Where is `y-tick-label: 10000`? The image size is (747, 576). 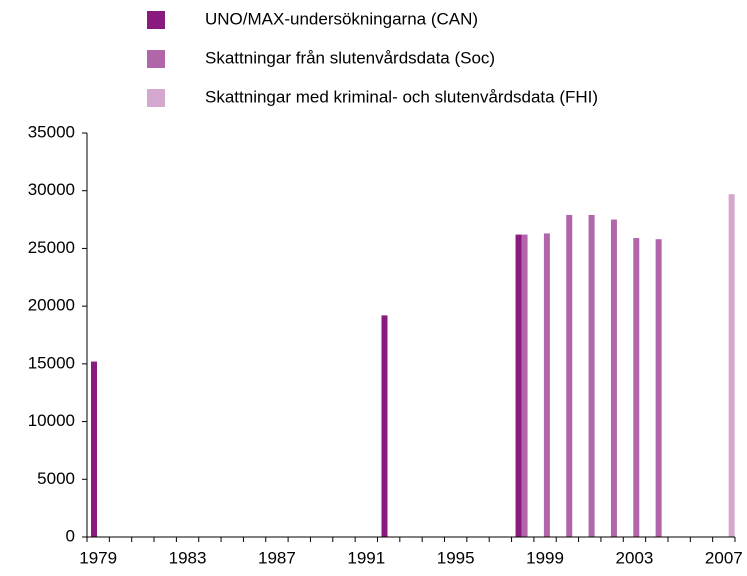 y-tick-label: 10000 is located at coordinates (51, 420).